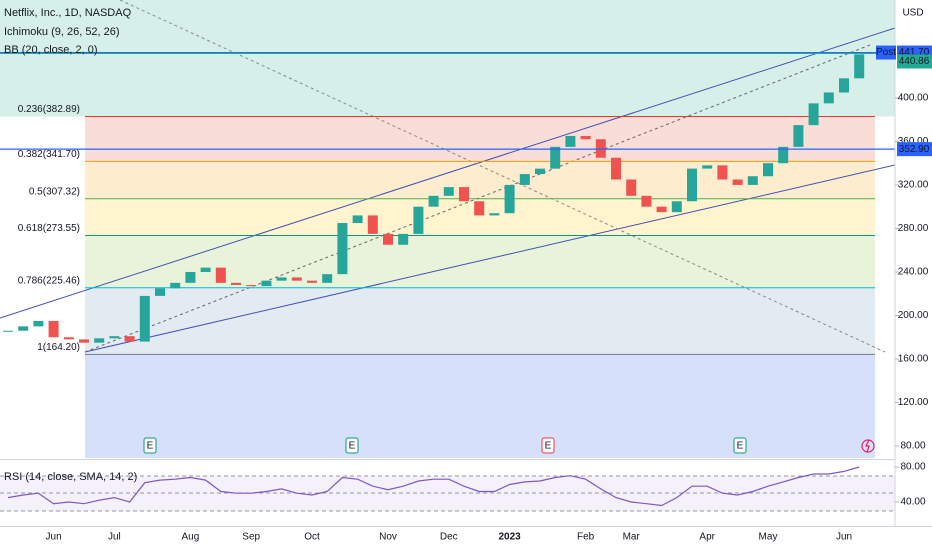 This screenshot has width=932, height=550. Describe the element at coordinates (868, 446) in the screenshot. I see `dividend-icon` at that location.